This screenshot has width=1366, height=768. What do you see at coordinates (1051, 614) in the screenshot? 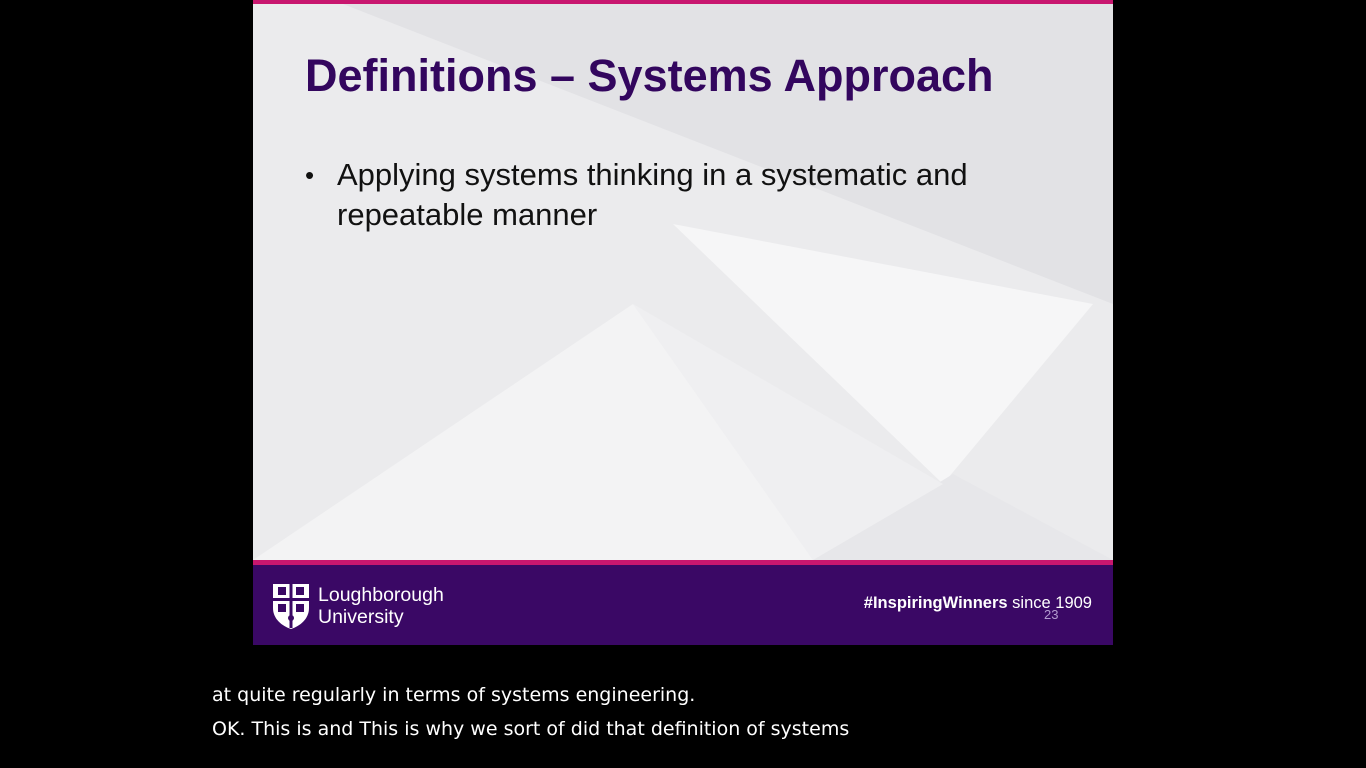
I see `slide-number: 23` at bounding box center [1051, 614].